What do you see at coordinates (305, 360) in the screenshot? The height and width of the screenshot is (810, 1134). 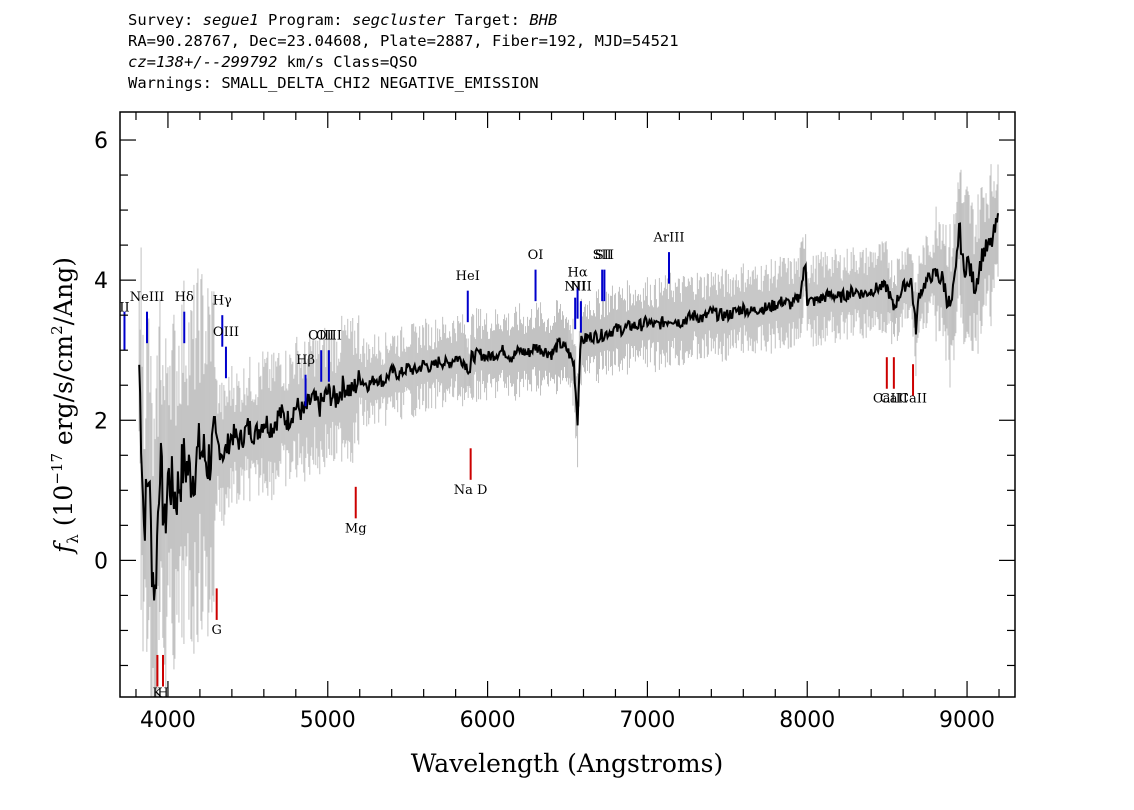 I see `line-marker-label: Hβ` at bounding box center [305, 360].